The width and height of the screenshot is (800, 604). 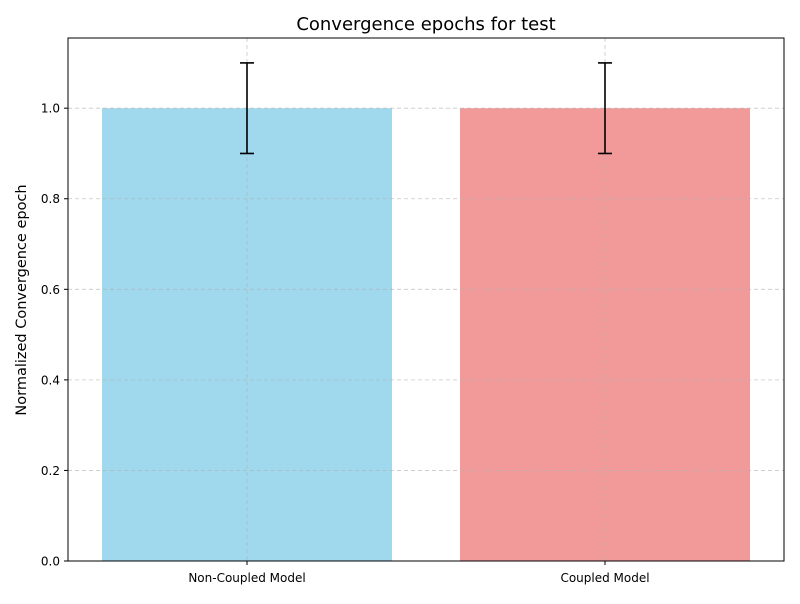 I want to click on y-tick-label: 0.2, so click(x=50, y=471).